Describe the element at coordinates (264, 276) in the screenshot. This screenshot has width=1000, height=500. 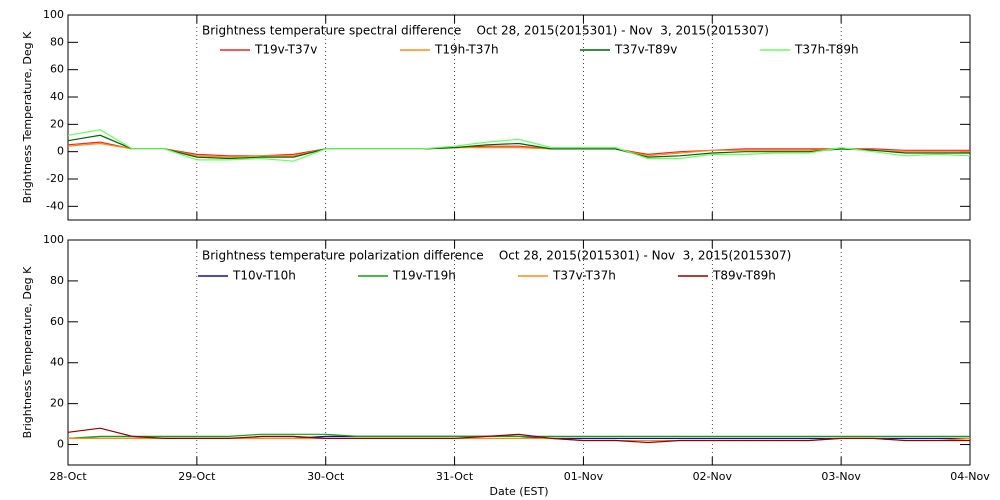
I see `legend-label: T10v-T10h` at that location.